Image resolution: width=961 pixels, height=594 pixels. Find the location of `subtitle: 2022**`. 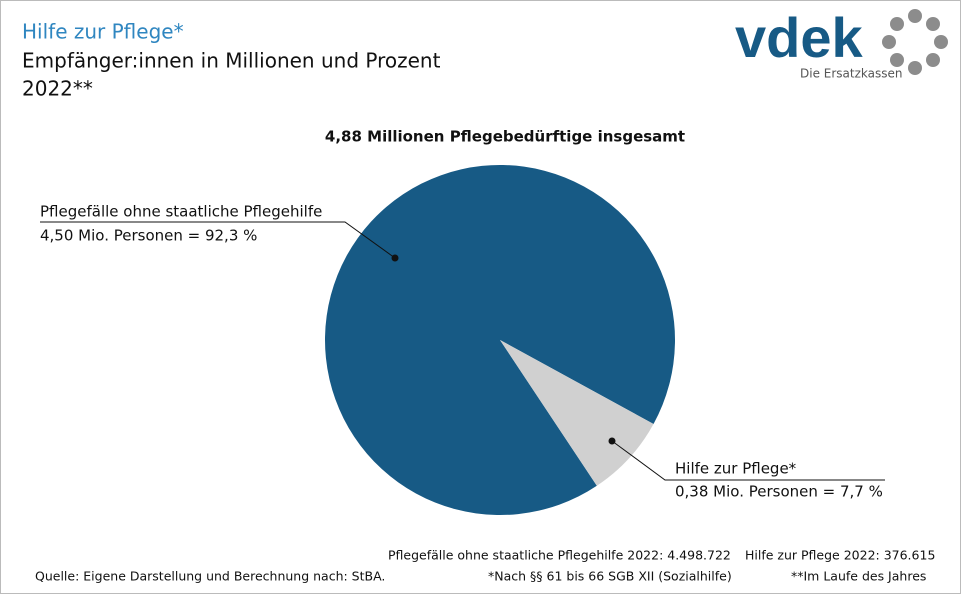

subtitle: 2022** is located at coordinates (57, 89).